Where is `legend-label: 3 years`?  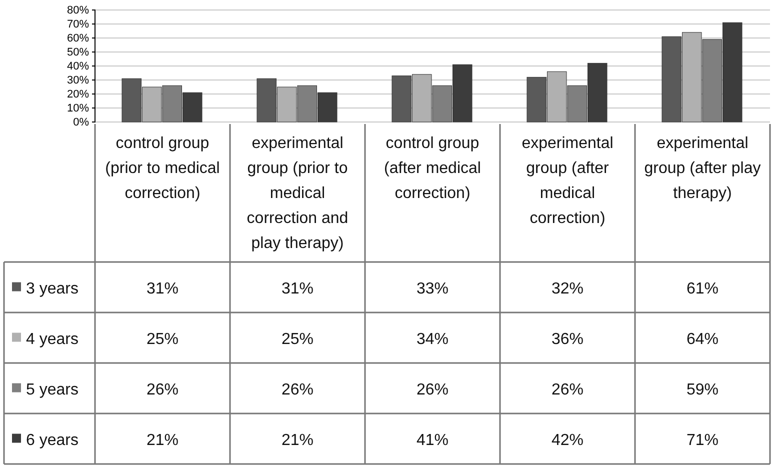 legend-label: 3 years is located at coordinates (52, 289).